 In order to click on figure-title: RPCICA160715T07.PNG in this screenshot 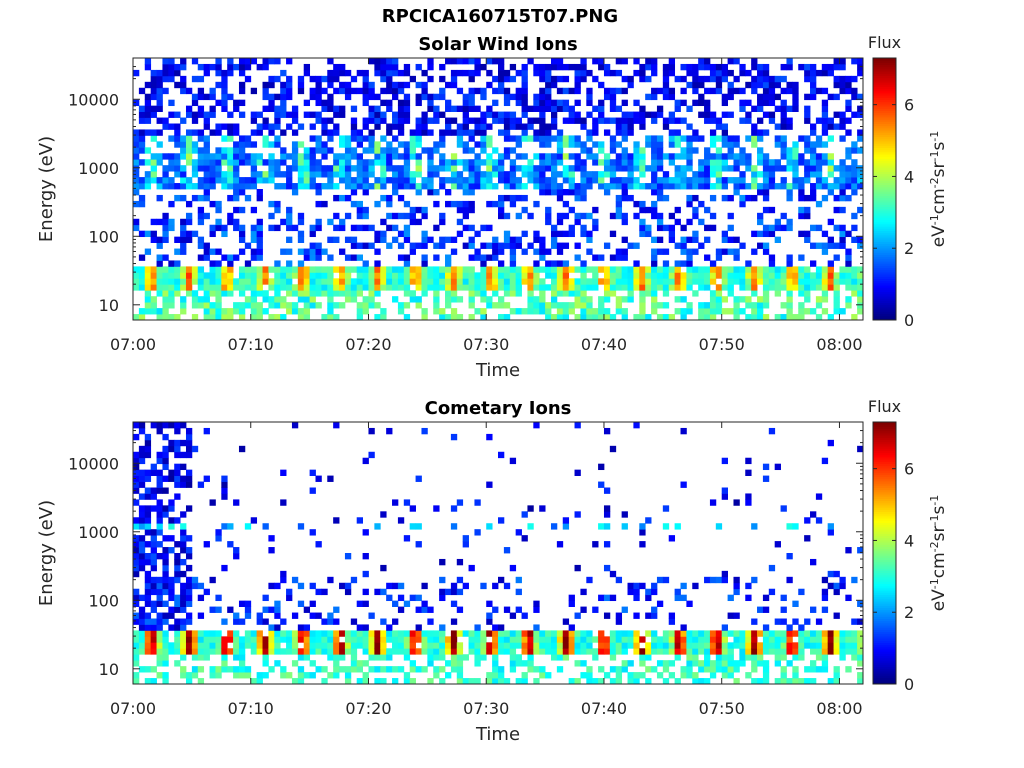, I will do `click(500, 16)`.